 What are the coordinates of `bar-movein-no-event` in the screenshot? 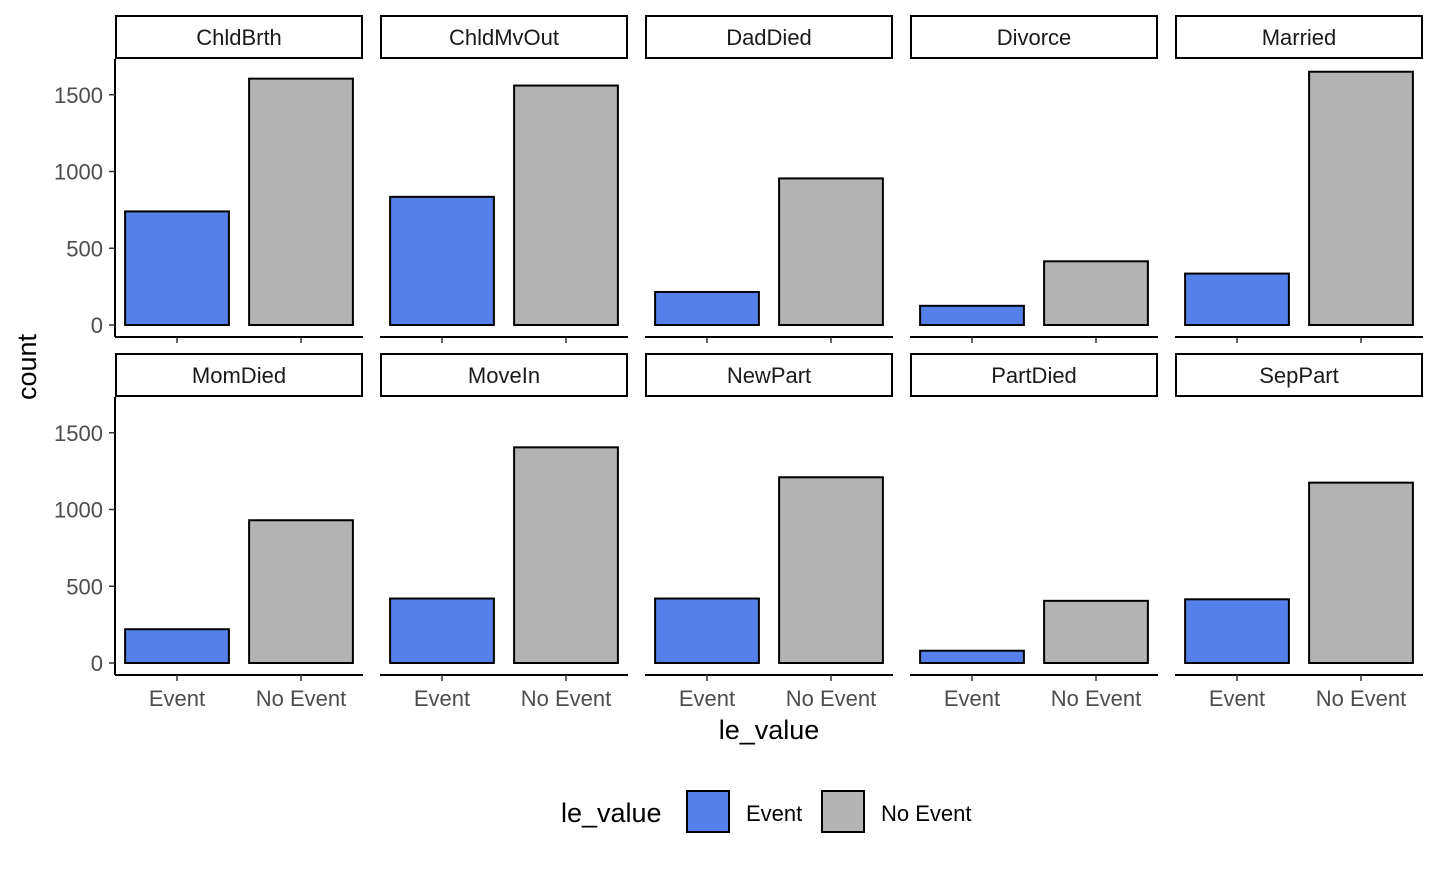 It's located at (566, 555).